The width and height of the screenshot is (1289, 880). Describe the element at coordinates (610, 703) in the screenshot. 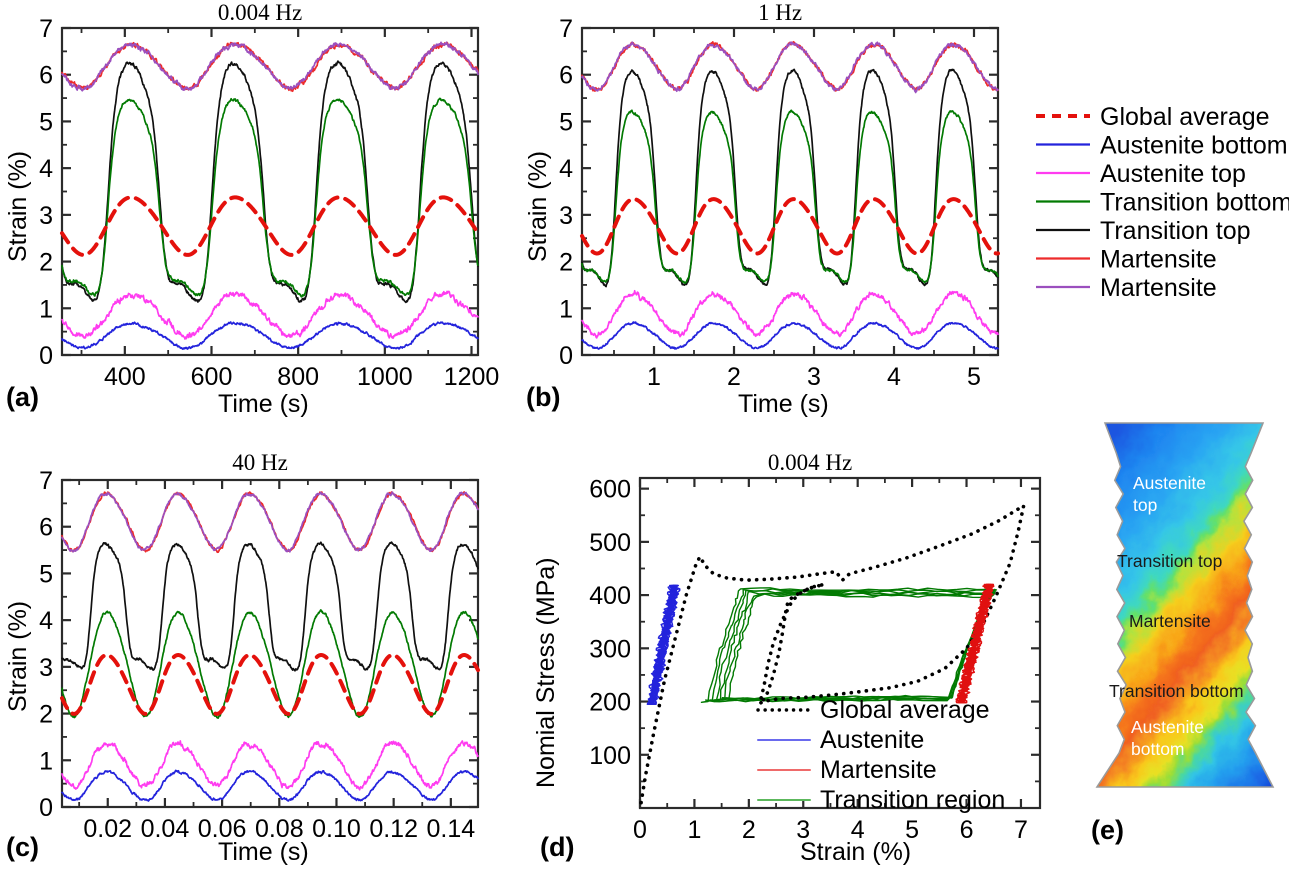

I see `svg-text: 200` at that location.